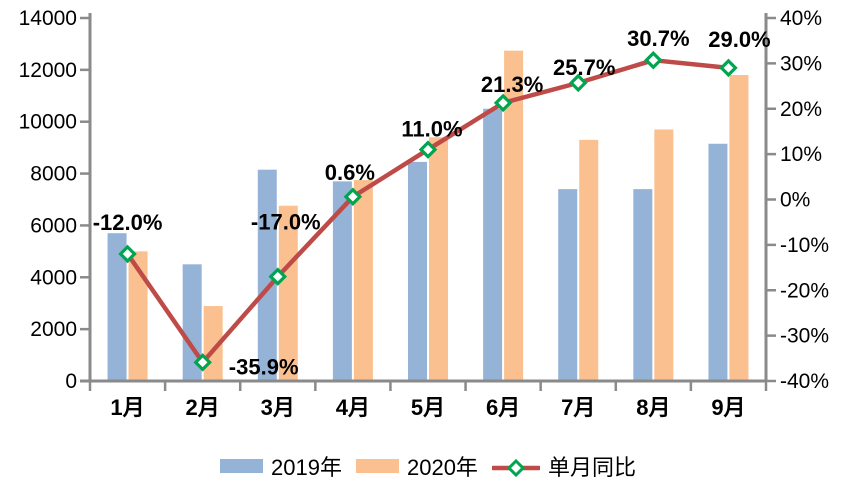  I want to click on bar-2019年-5月, so click(417, 271).